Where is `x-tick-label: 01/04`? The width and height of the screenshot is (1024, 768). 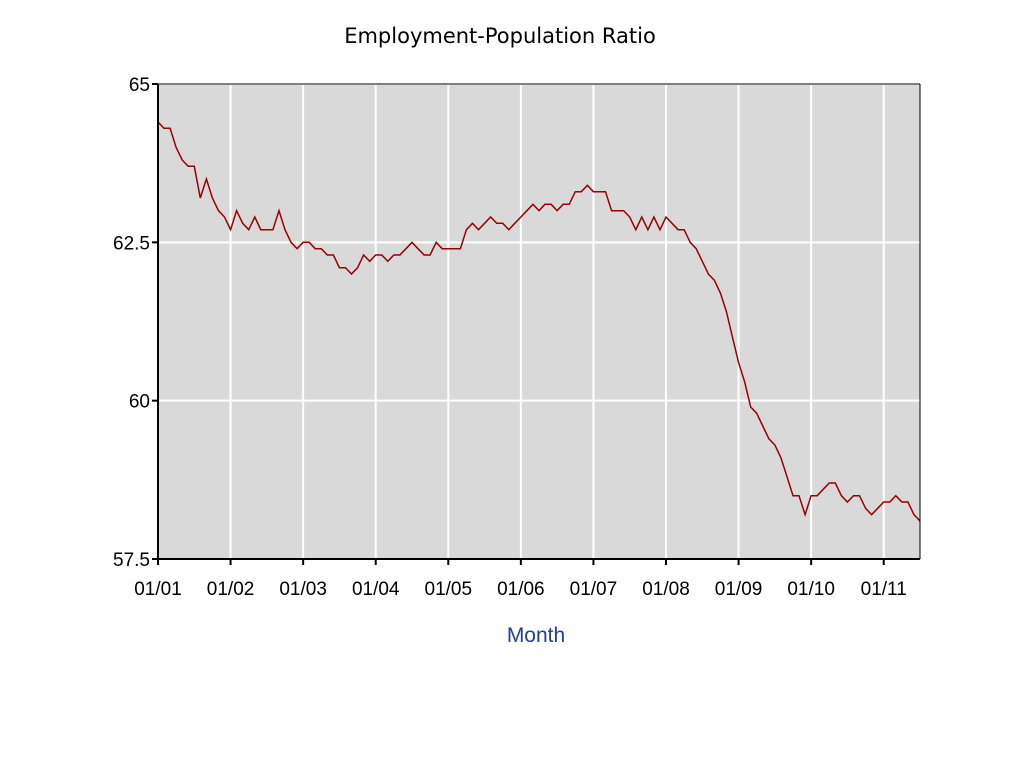 x-tick-label: 01/04 is located at coordinates (376, 589).